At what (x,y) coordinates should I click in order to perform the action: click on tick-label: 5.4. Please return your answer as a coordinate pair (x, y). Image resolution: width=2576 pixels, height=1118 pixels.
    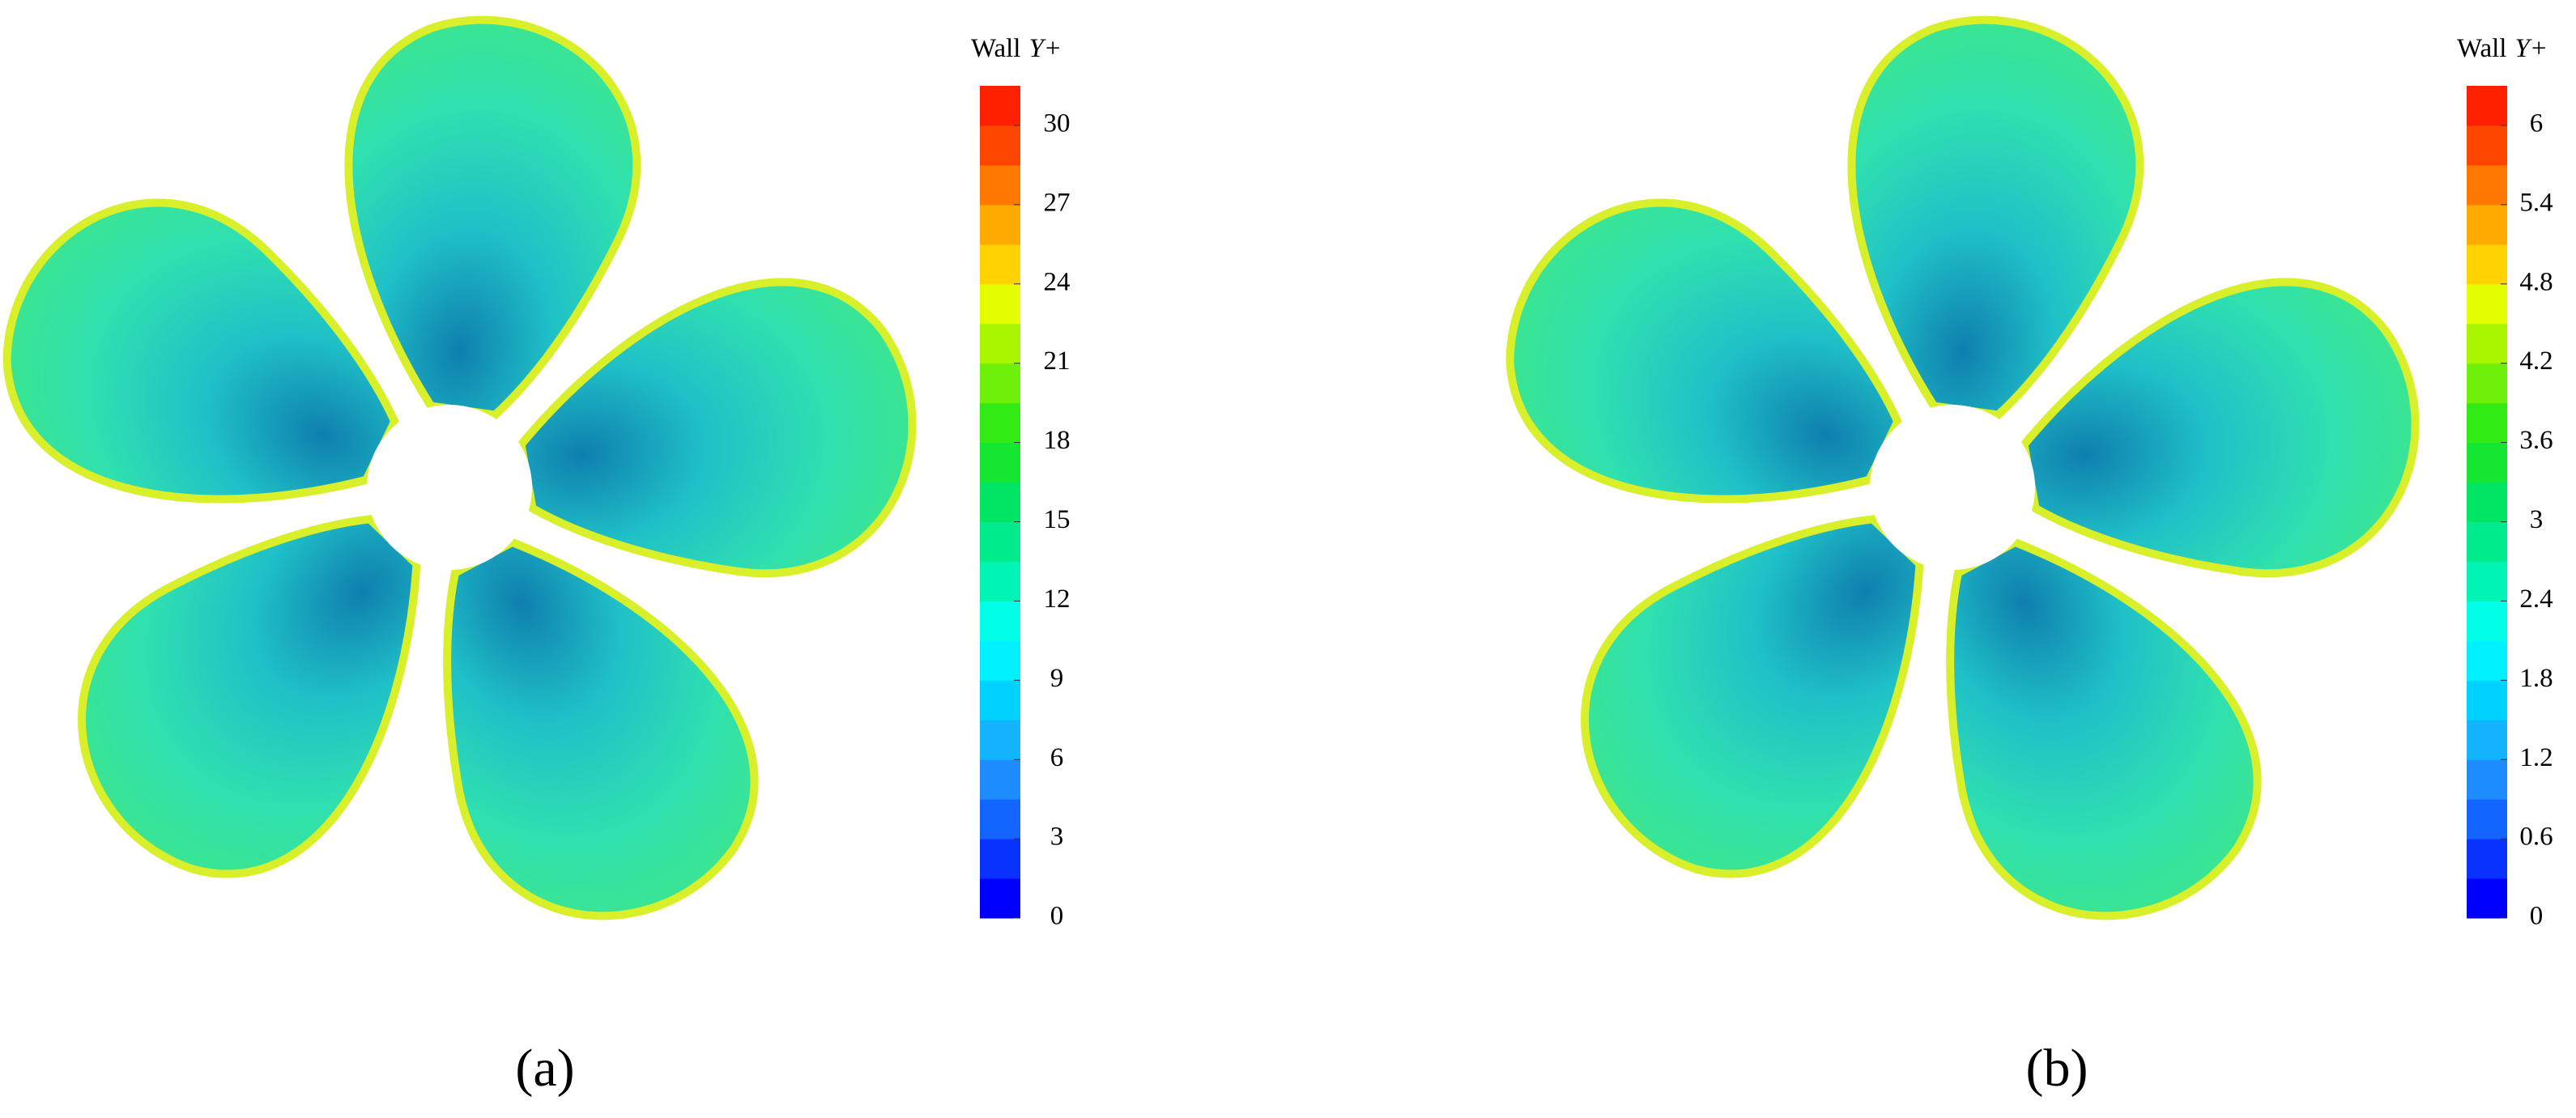
    Looking at the image, I should click on (2536, 203).